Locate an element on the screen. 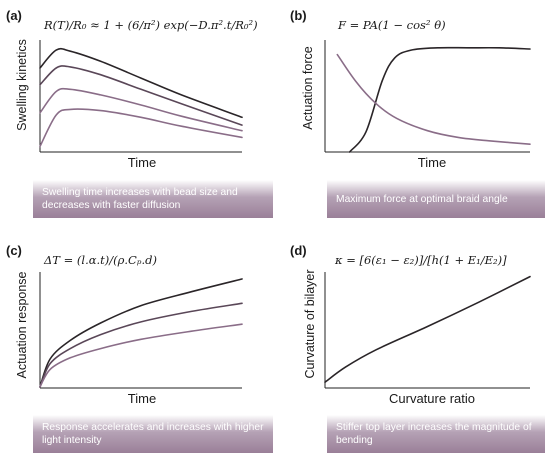  xlabel-b: Time is located at coordinates (432, 162).